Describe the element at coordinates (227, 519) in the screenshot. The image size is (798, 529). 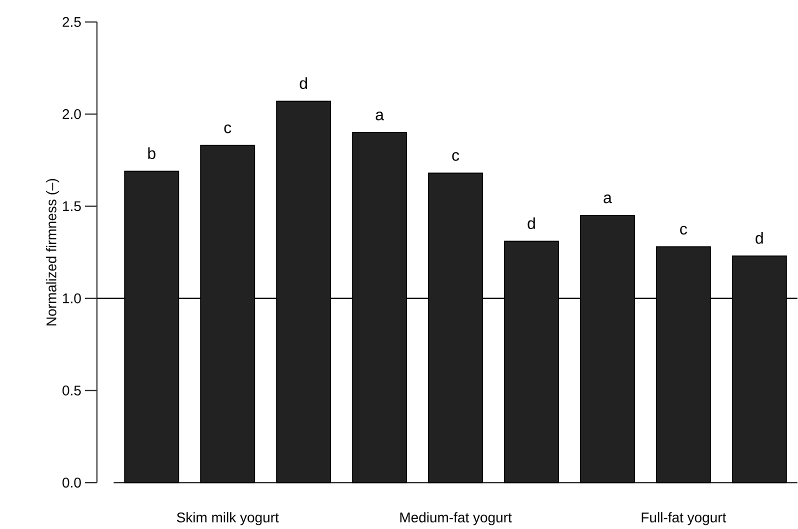
I see `x-tick-label: Skim milk yogurt` at that location.